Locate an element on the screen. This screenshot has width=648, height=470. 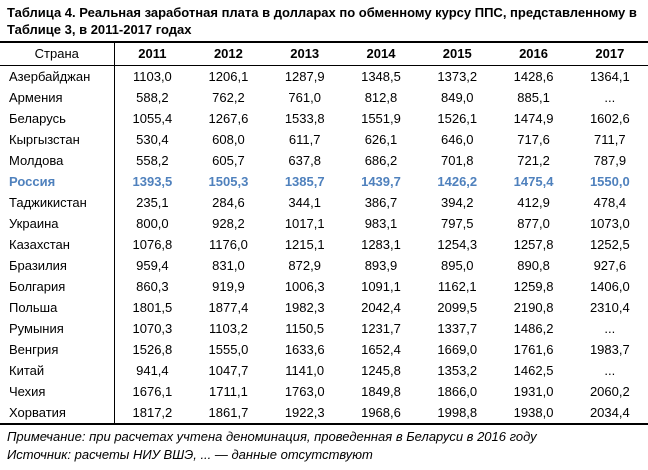
value-cell: 711,7 is located at coordinates (610, 140).